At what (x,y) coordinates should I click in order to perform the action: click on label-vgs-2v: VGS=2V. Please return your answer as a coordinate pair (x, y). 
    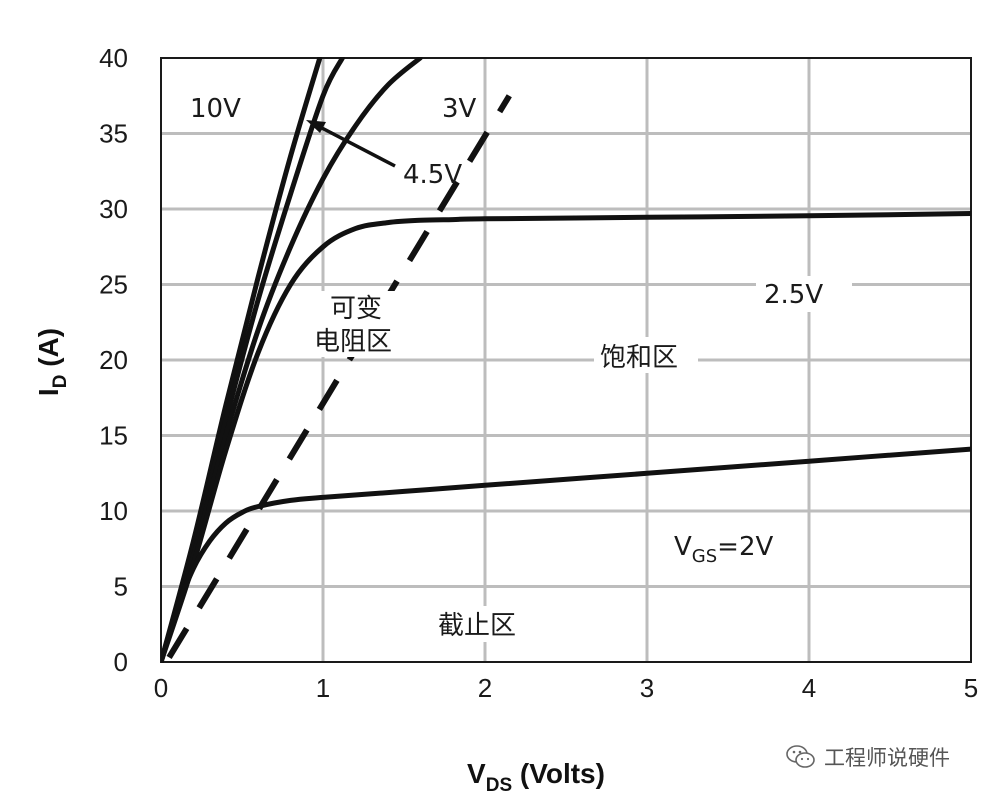
    Looking at the image, I should click on (723, 549).